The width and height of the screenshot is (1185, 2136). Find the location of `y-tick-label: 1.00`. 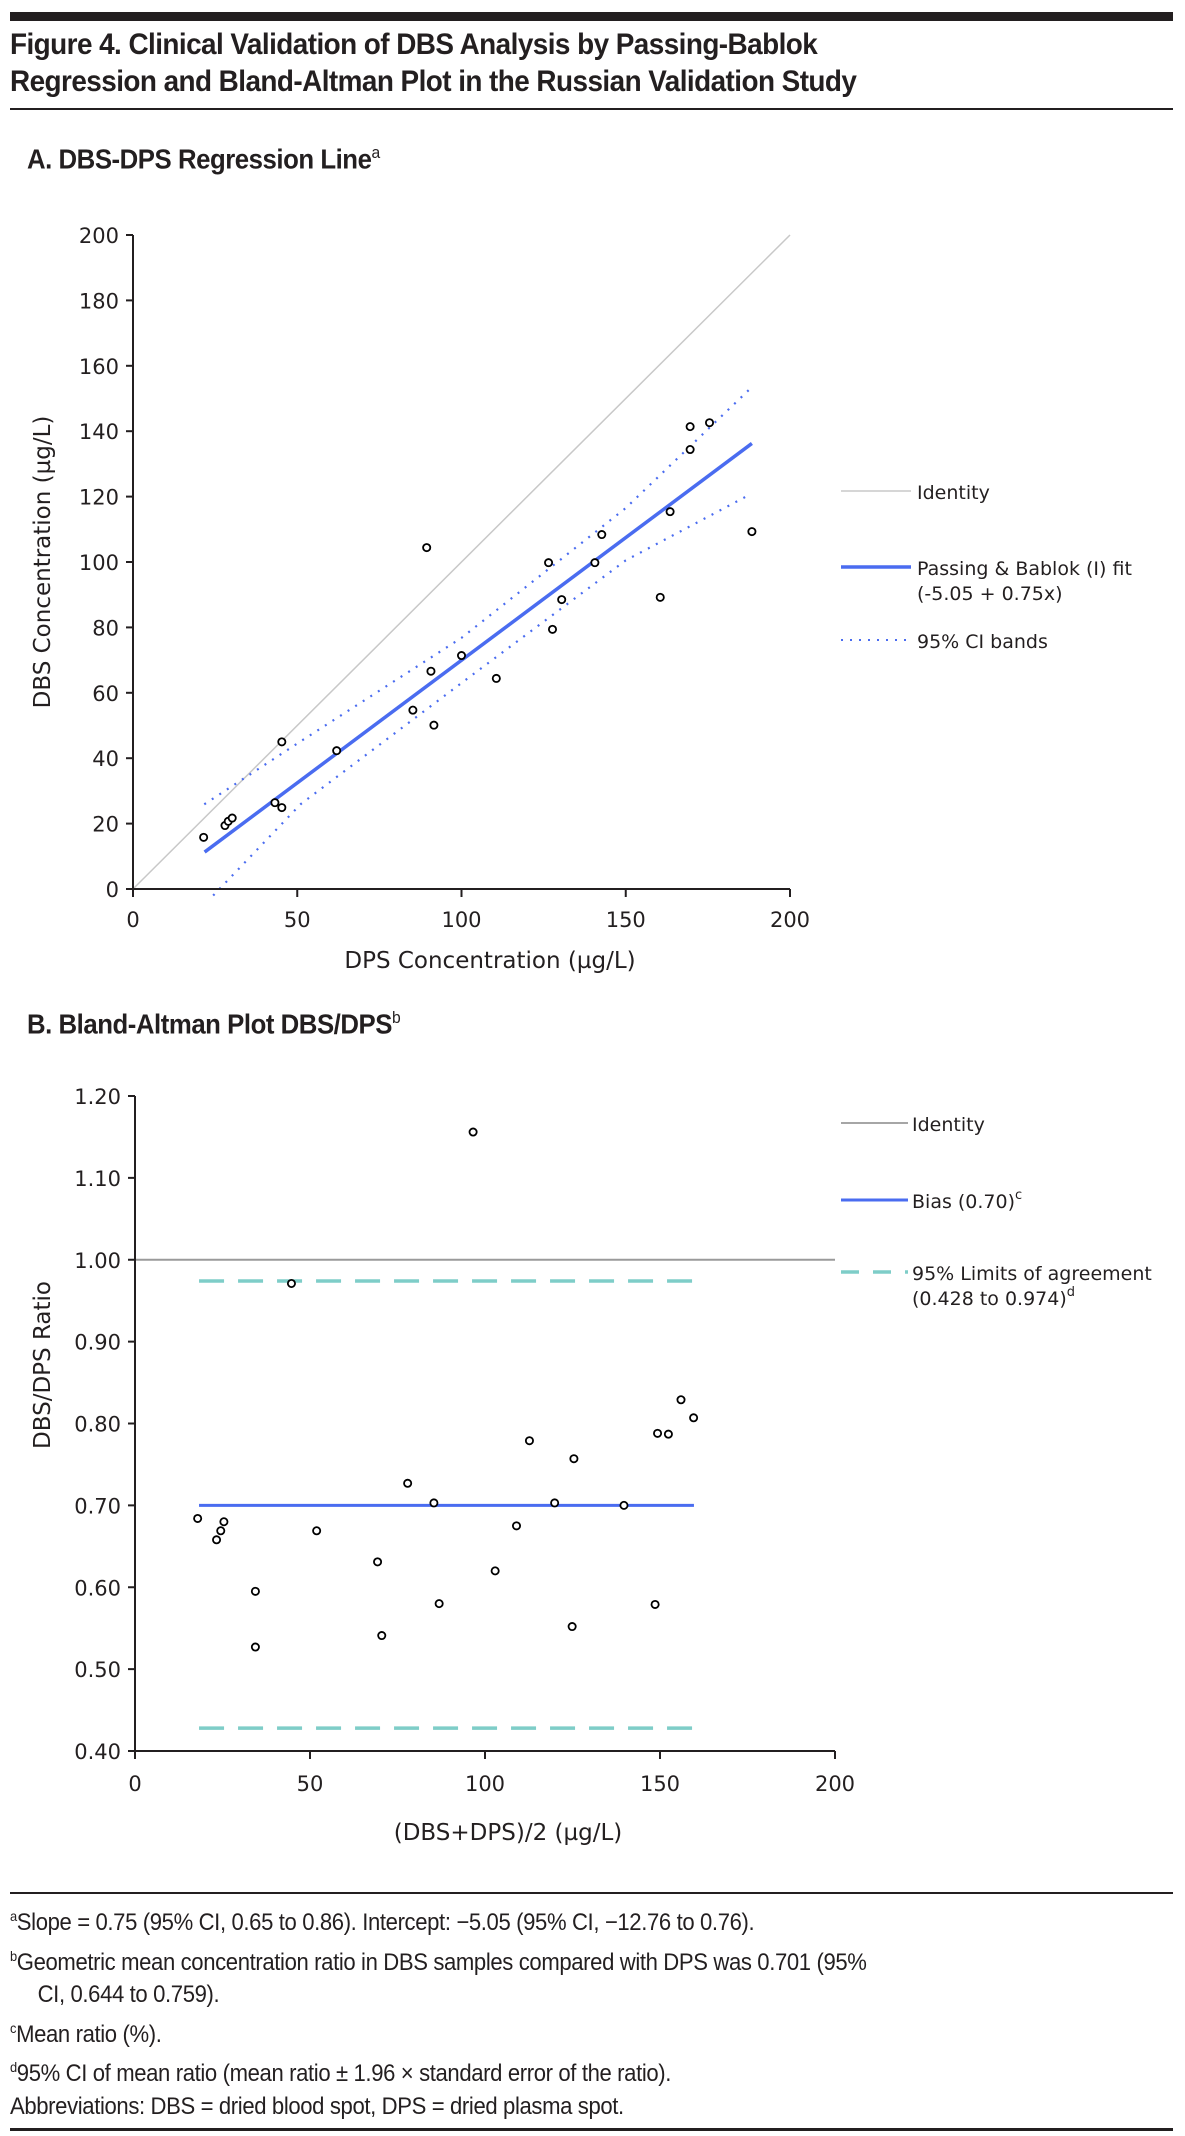

y-tick-label: 1.00 is located at coordinates (97, 1261).